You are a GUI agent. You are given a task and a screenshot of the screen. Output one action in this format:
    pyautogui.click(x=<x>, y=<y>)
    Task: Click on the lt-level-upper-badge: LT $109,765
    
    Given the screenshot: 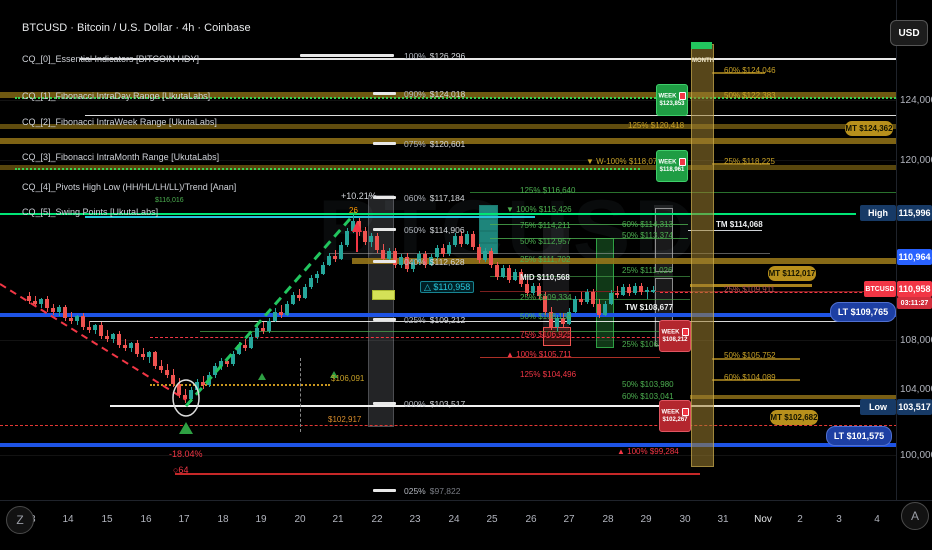 What is the action you would take?
    pyautogui.click(x=863, y=312)
    